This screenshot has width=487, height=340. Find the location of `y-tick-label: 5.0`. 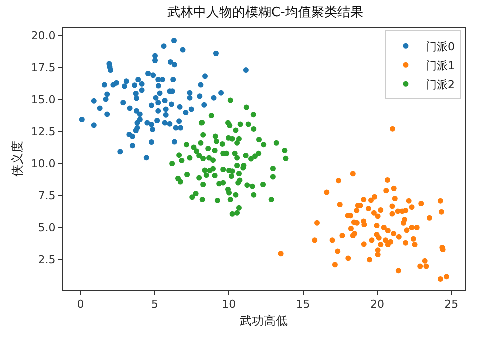

y-tick-label: 5.0 is located at coordinates (47, 228).